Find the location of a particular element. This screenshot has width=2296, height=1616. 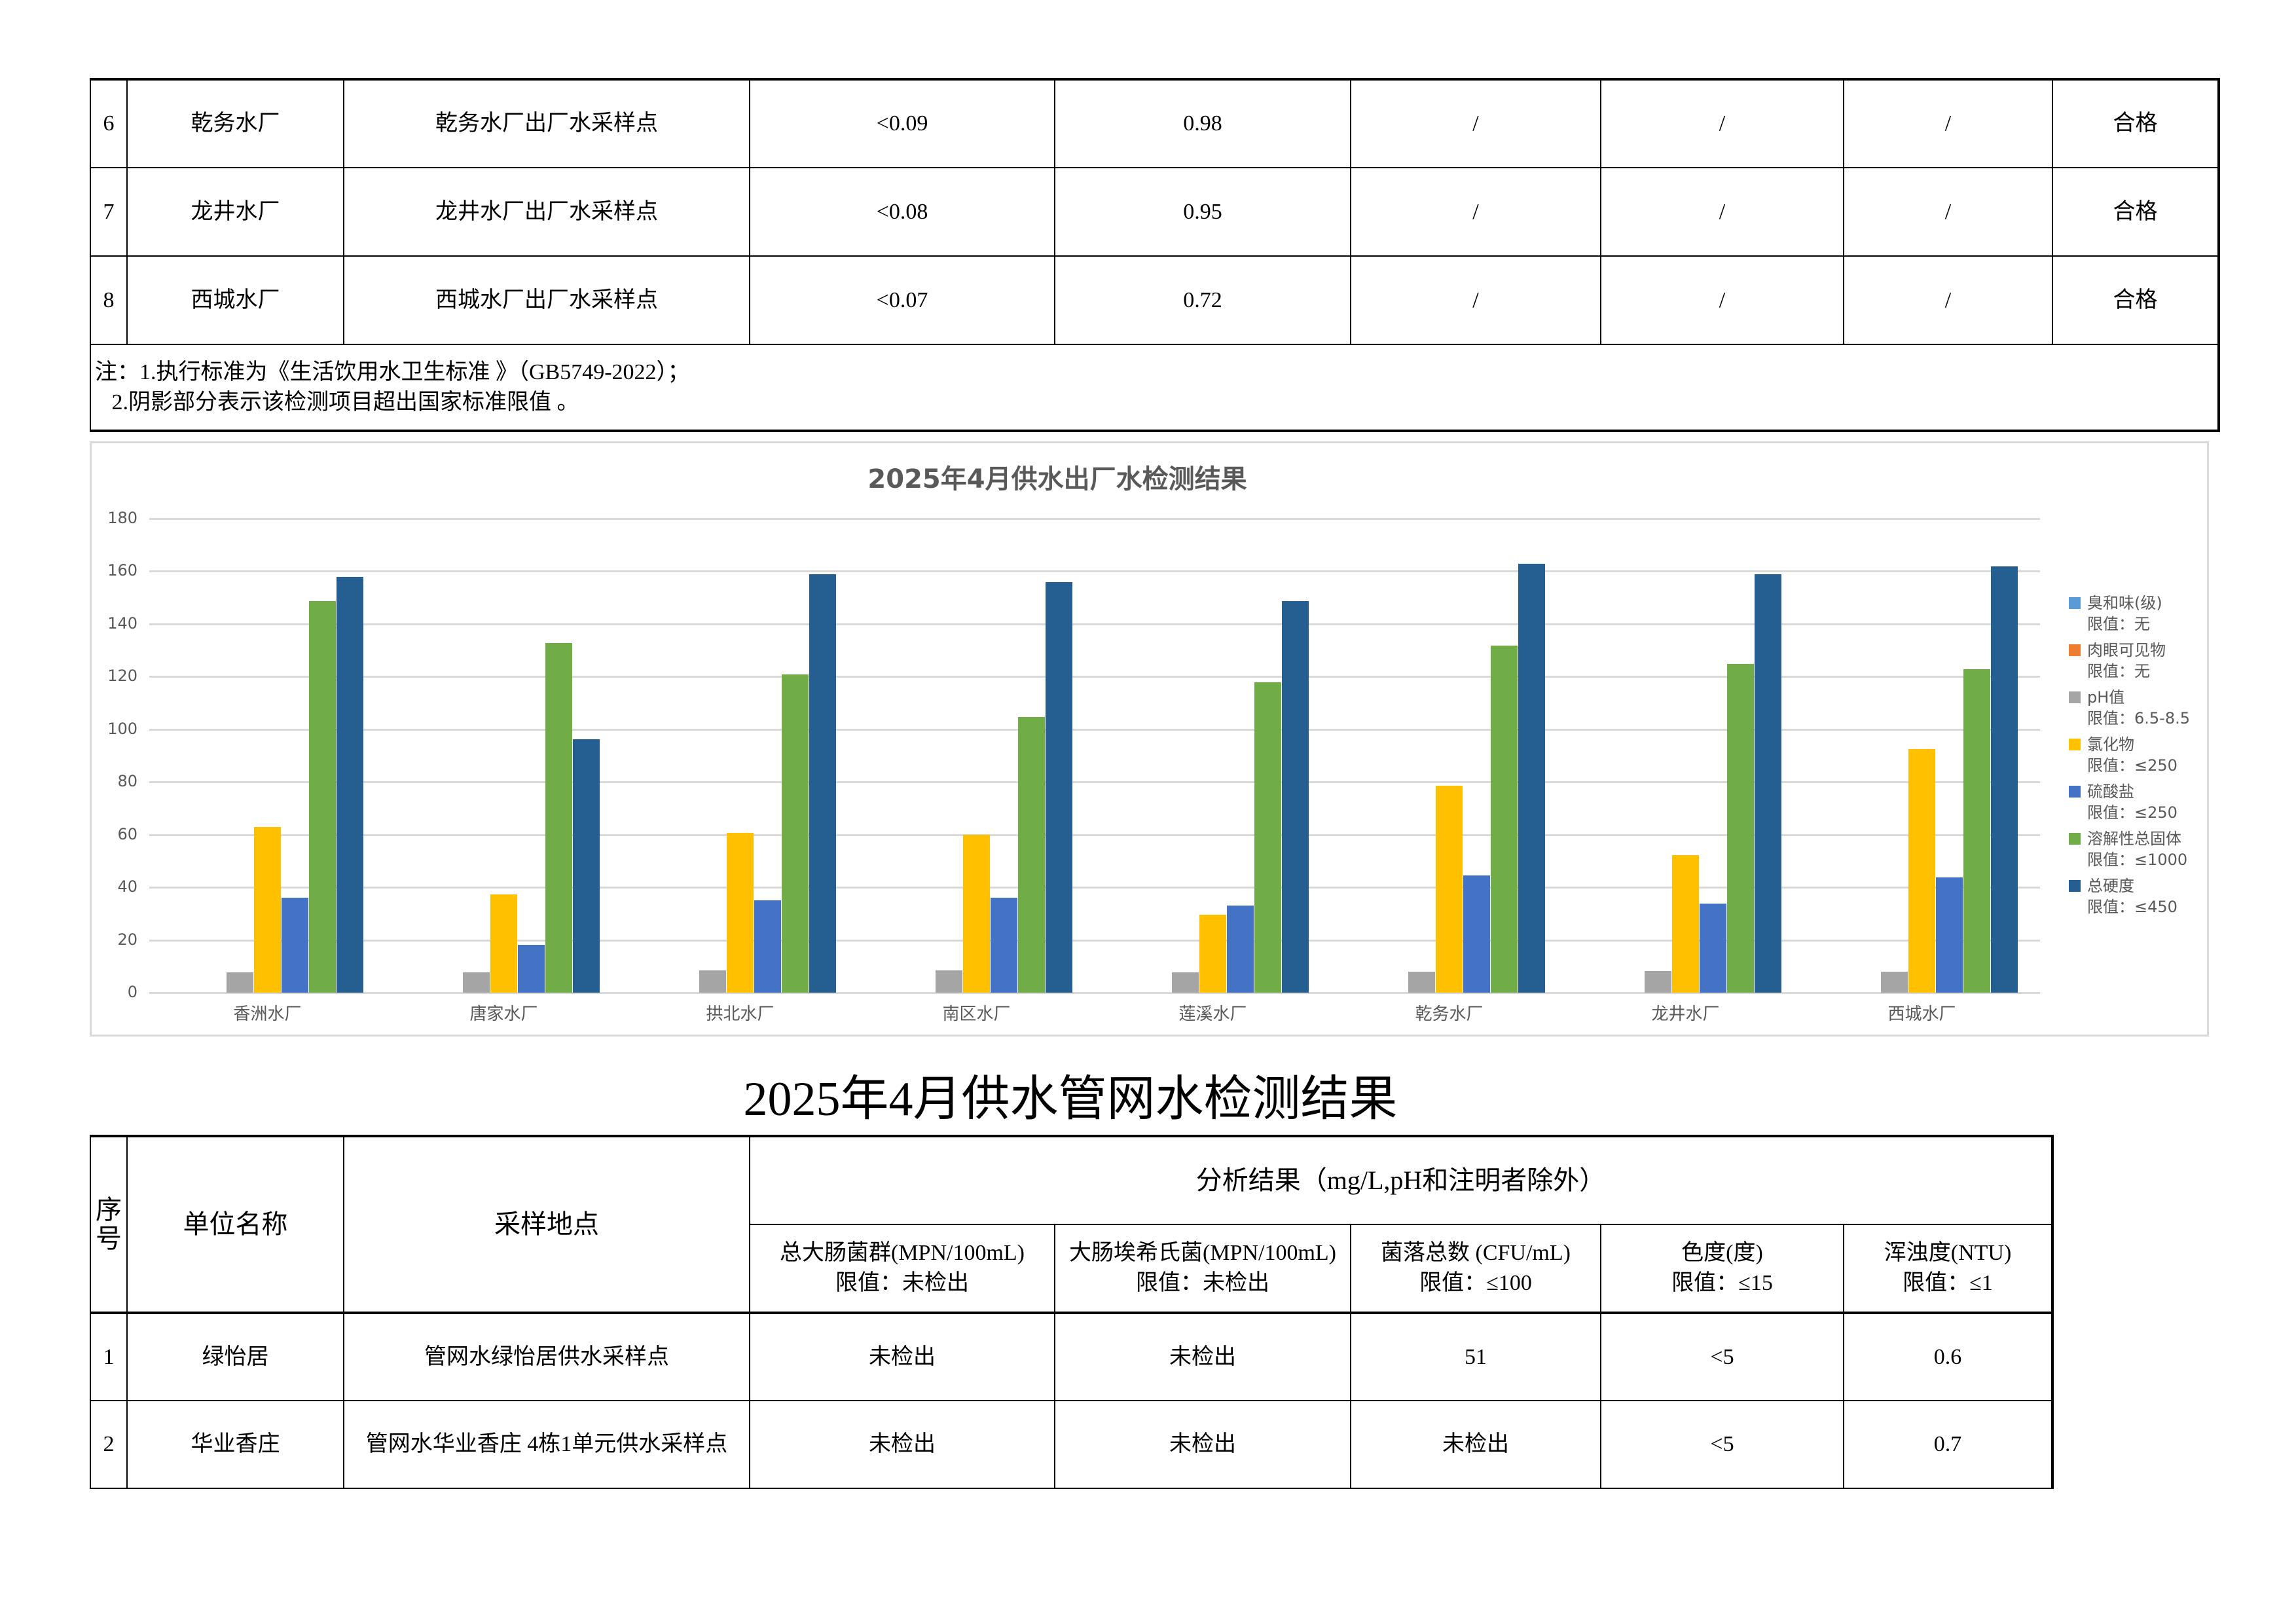

header-site: 采样地点 is located at coordinates (546, 1224).